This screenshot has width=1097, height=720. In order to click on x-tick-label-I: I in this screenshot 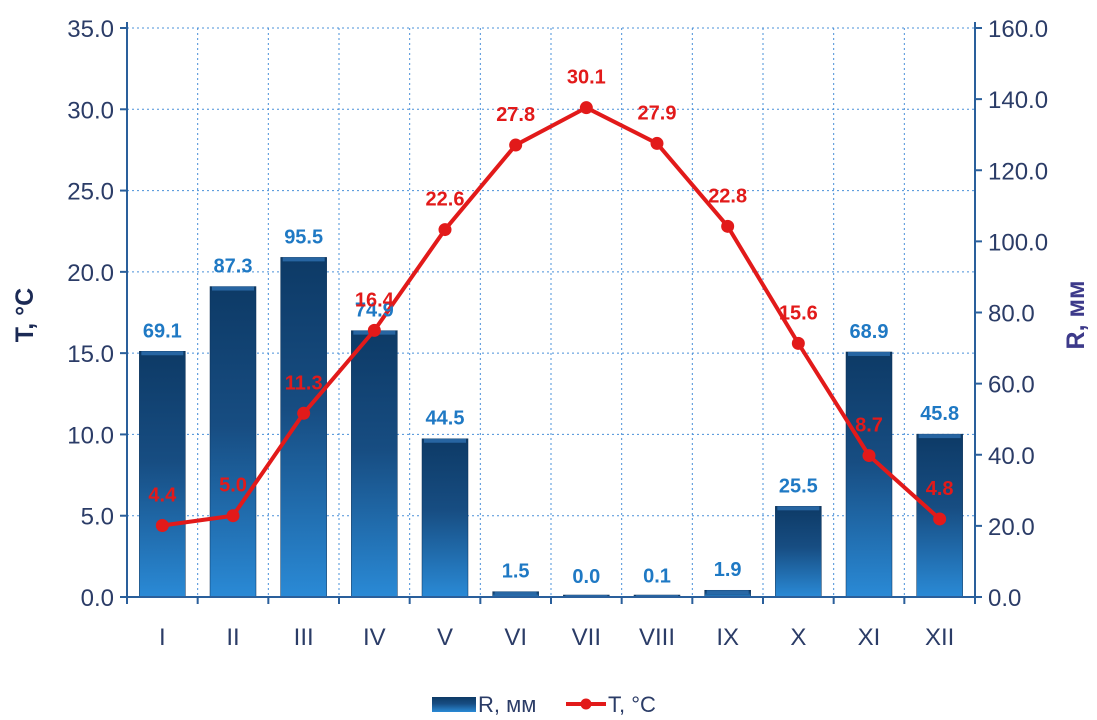, I will do `click(162, 637)`.